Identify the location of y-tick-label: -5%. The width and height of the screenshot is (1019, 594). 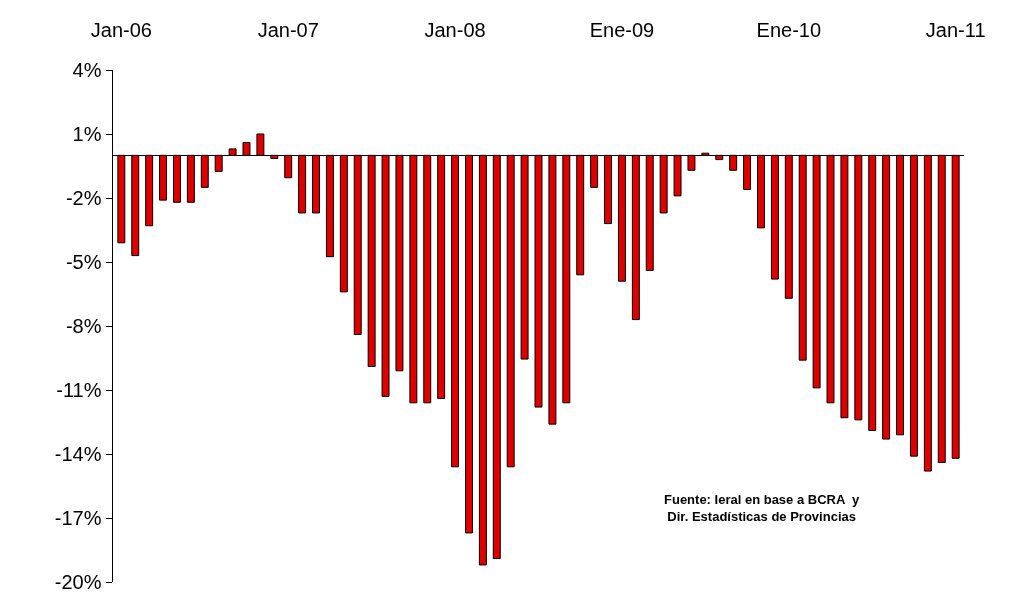
(83, 262).